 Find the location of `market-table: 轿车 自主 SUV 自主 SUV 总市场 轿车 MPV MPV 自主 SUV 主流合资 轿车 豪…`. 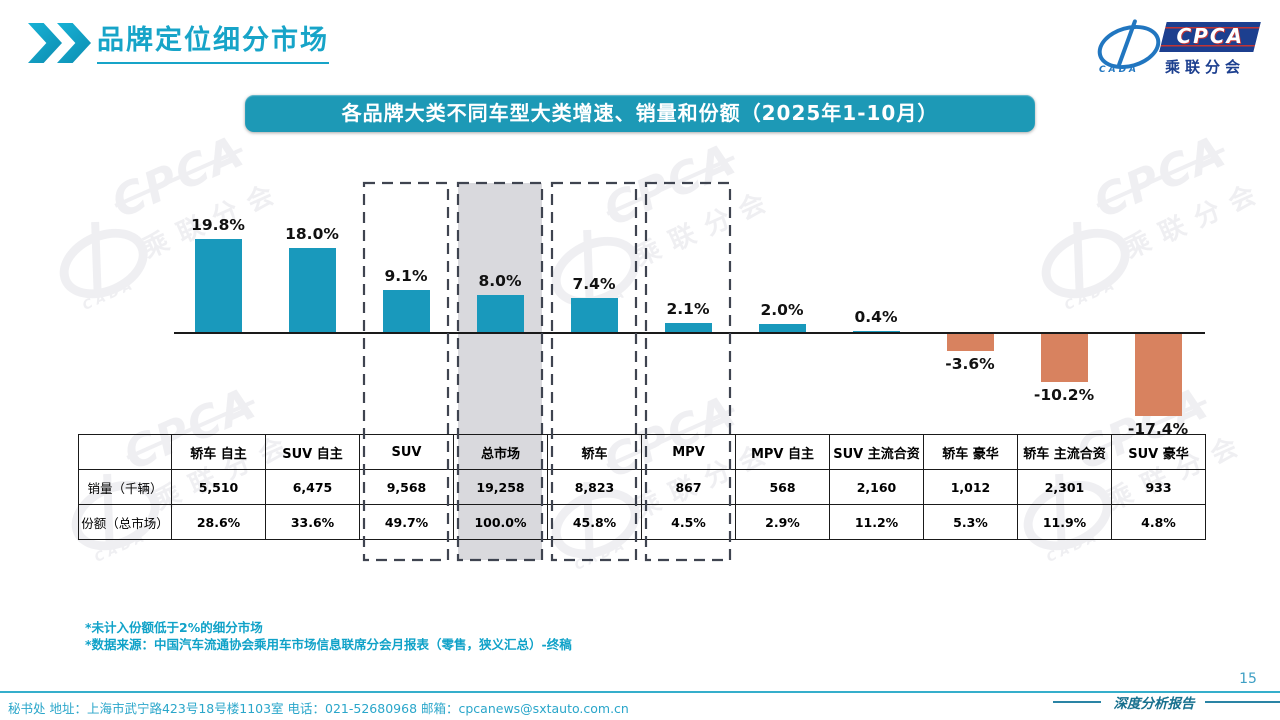

market-table: 轿车 自主 SUV 自主 SUV 总市场 轿车 MPV MPV 自主 SUV 主流合资 轿车 豪… is located at coordinates (642, 487).